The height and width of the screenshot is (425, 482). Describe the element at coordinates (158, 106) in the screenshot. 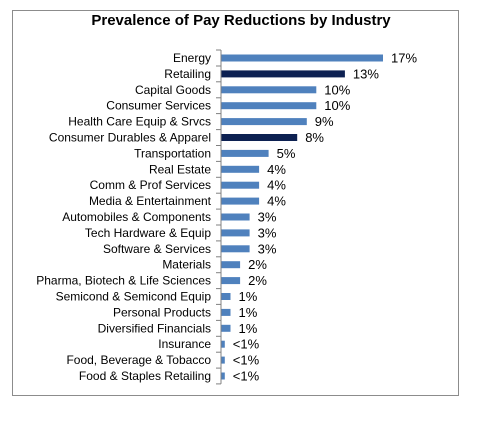

I see `category-label: Consumer Services` at that location.